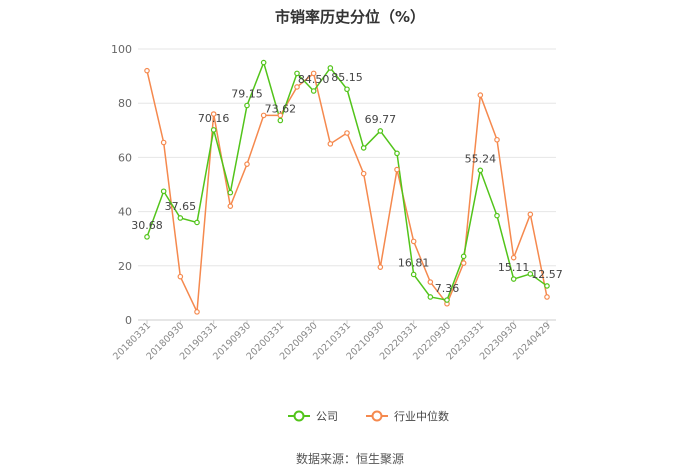  Describe the element at coordinates (349, 459) in the screenshot. I see `data-source-note: 数据来源：恒生聚源` at that location.